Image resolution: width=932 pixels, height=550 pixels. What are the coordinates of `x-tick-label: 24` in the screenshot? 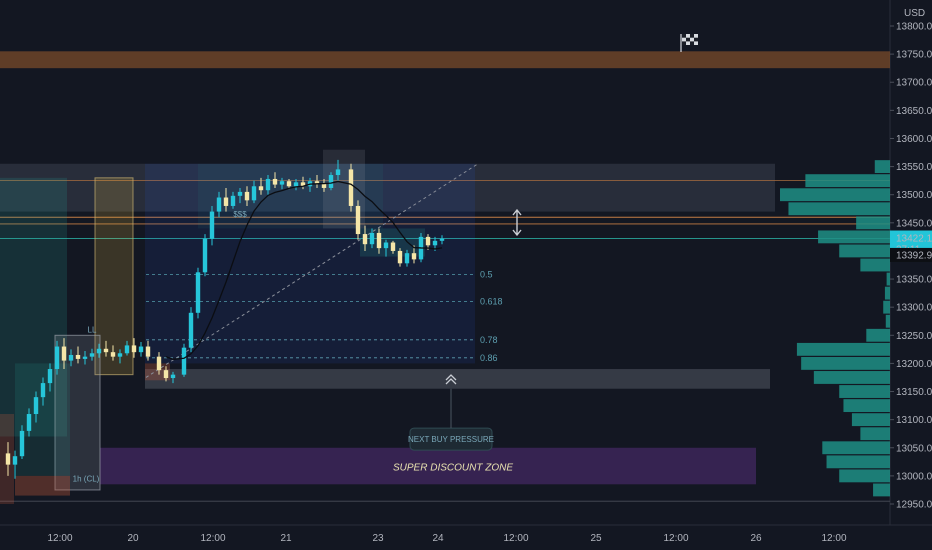 It's located at (438, 538).